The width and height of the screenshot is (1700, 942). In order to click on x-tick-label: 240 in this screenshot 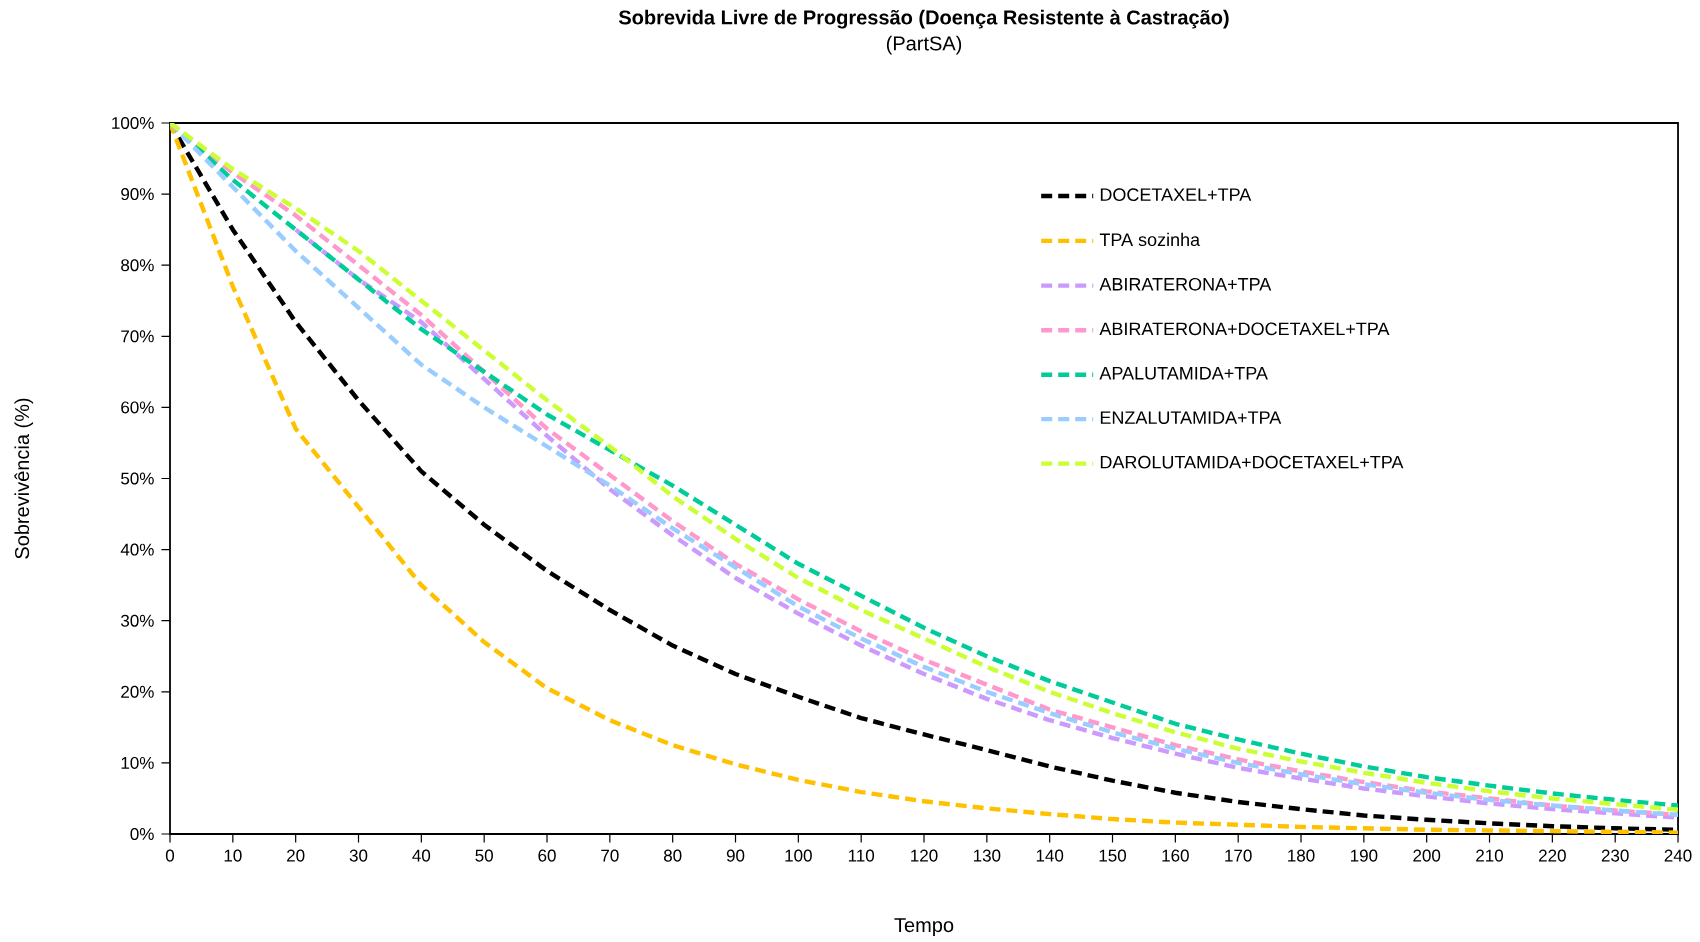, I will do `click(1678, 855)`.